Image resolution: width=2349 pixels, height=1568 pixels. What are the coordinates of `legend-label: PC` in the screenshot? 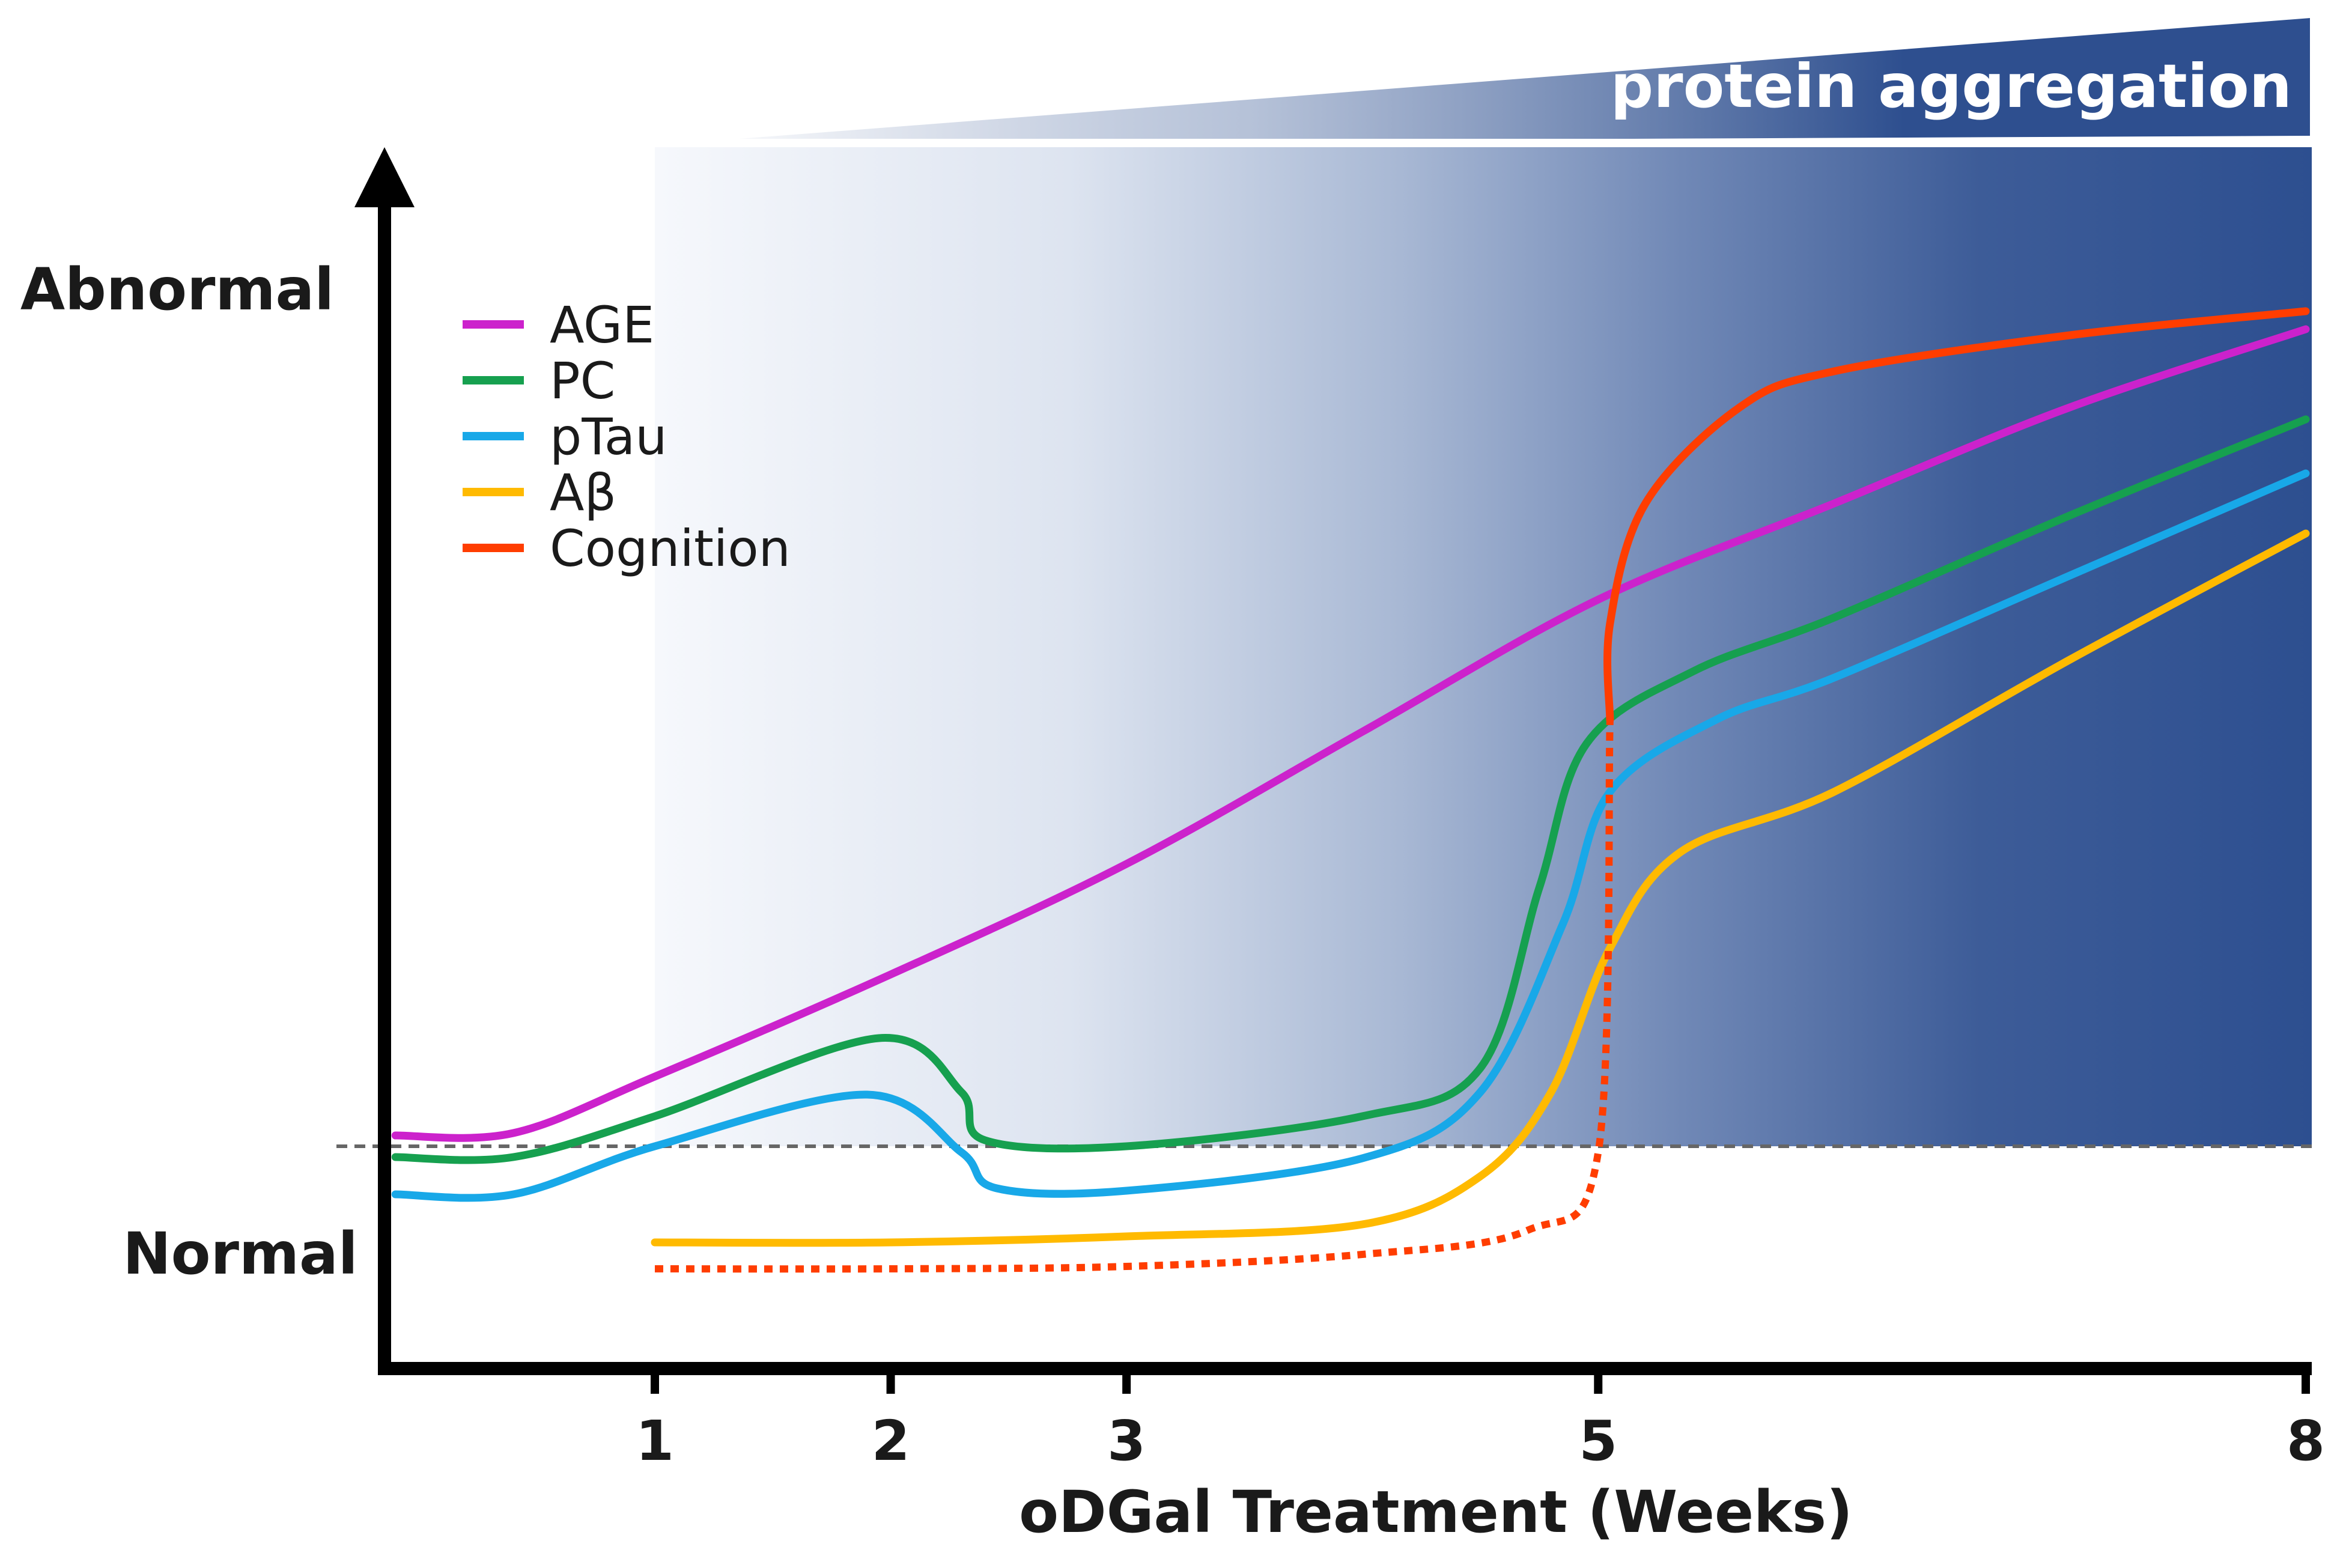 It's located at (582, 380).